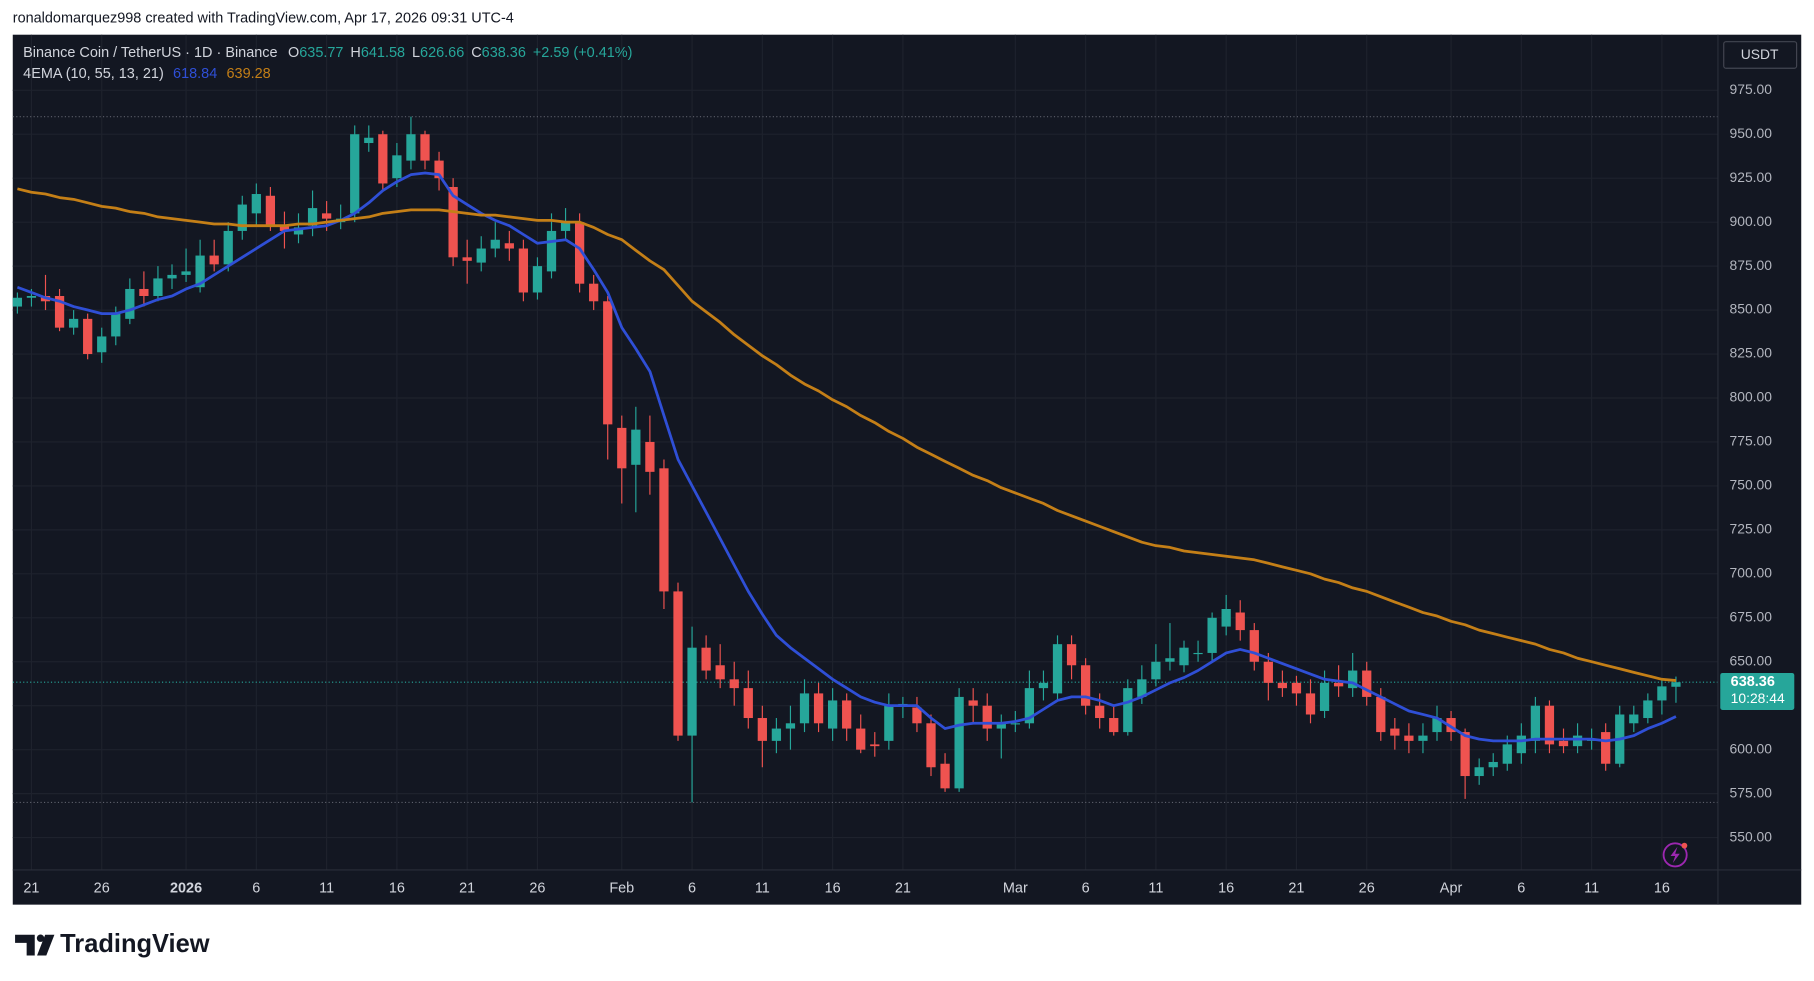  What do you see at coordinates (195, 74) in the screenshot?
I see `indicator-value: 618.84` at bounding box center [195, 74].